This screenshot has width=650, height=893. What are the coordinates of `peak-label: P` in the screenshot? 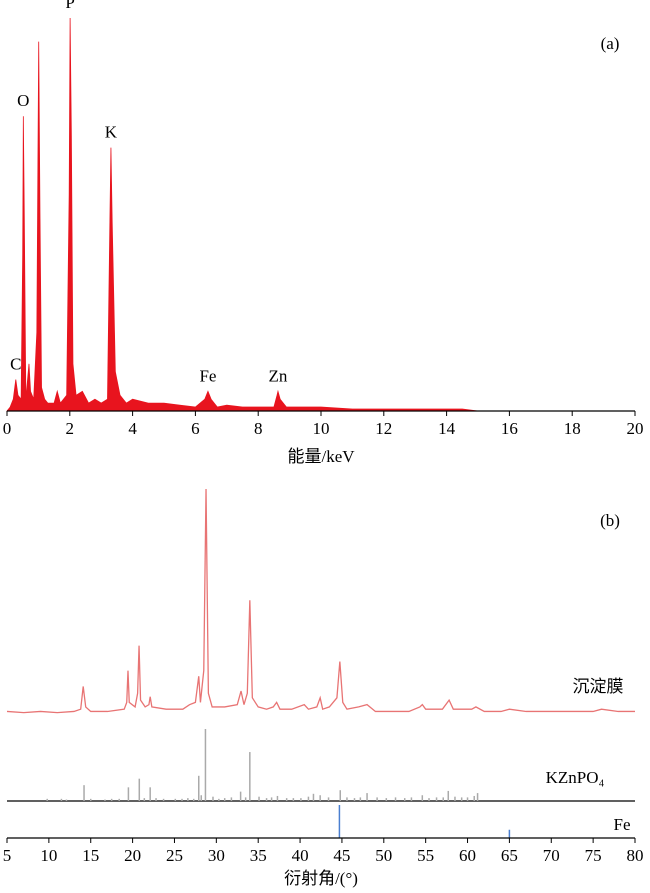 It's located at (69, 6).